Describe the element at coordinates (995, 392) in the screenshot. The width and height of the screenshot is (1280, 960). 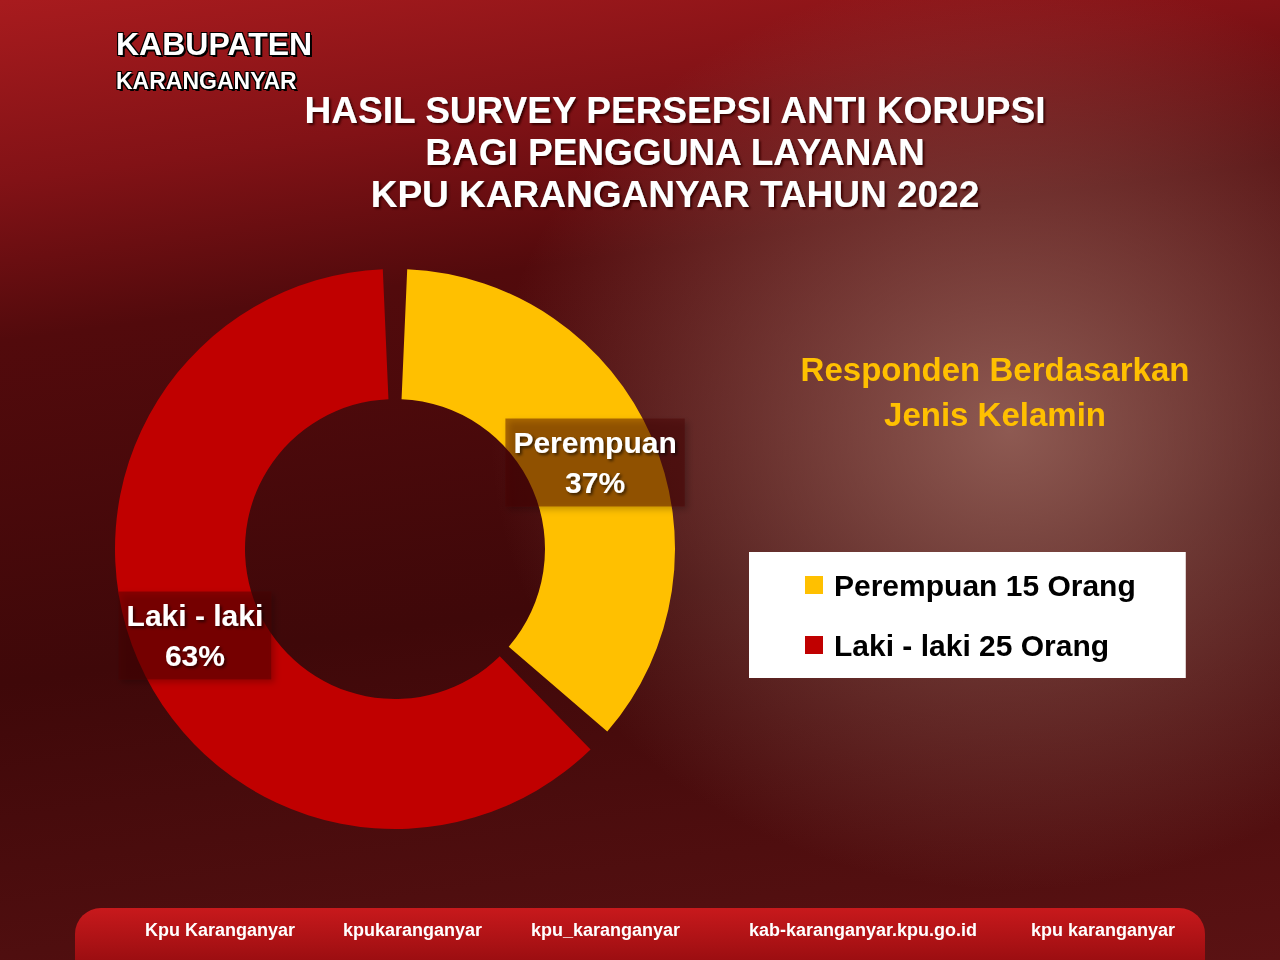
I see `text: Responden Berdasarkan Jenis Kelamin` at that location.